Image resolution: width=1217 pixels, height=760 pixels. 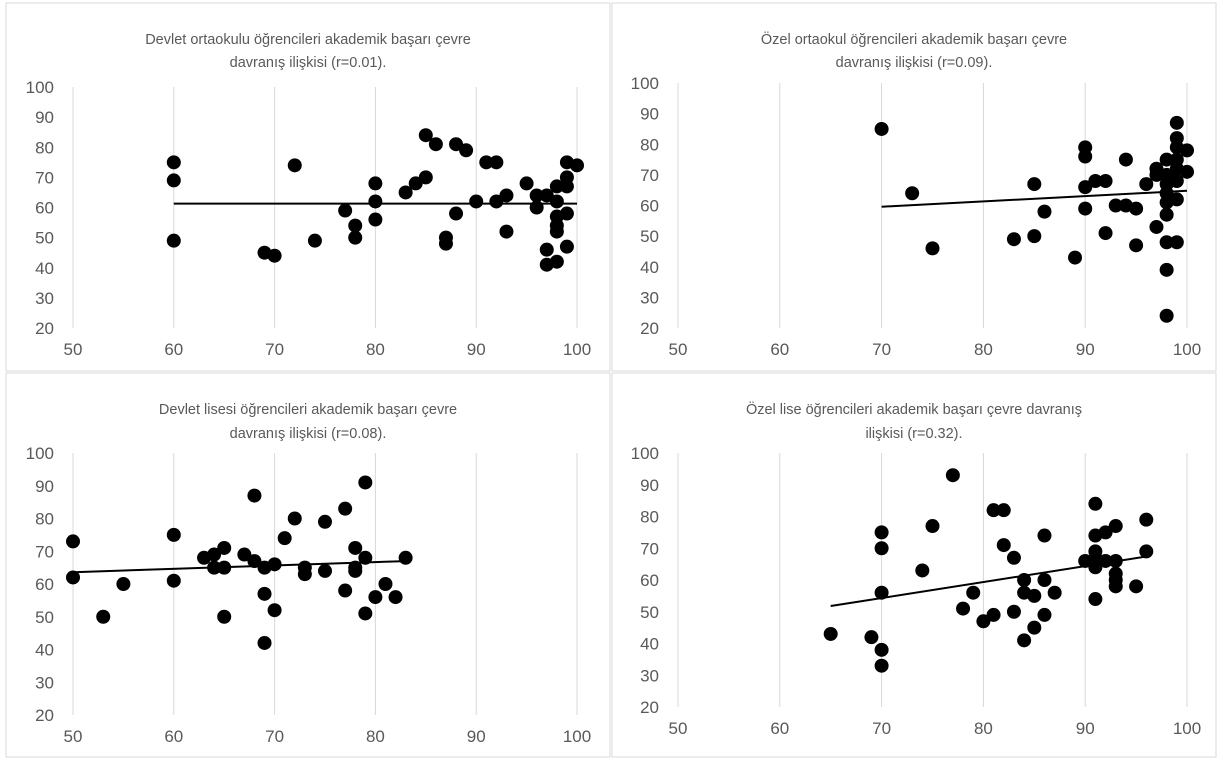 I want to click on x-tick-label: 100, so click(x=577, y=349).